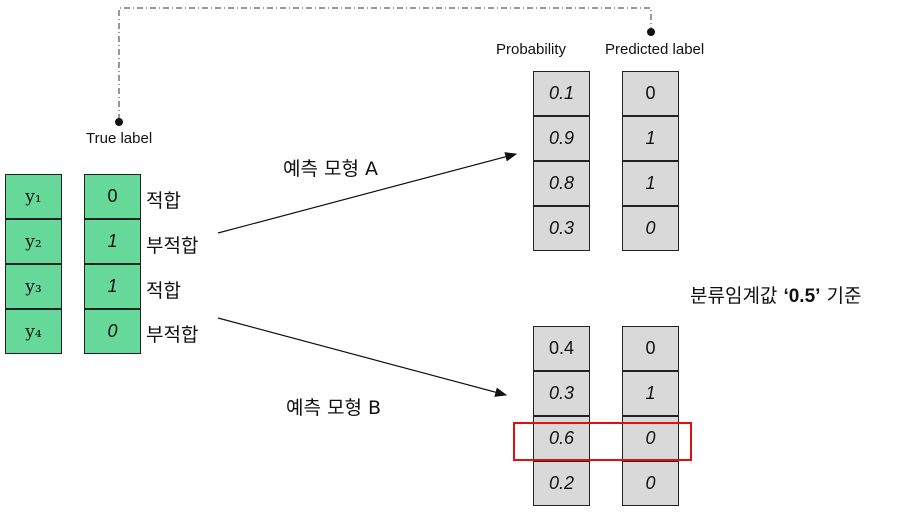 The image size is (901, 513). I want to click on threshold-prefix: 분류임계값, so click(737, 296).